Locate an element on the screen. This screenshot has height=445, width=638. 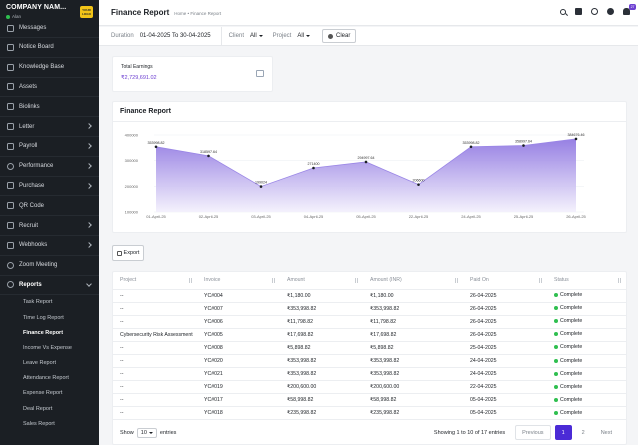
duration-picker: 01-04-2025 To 30-04-2025 is located at coordinates (175, 36).